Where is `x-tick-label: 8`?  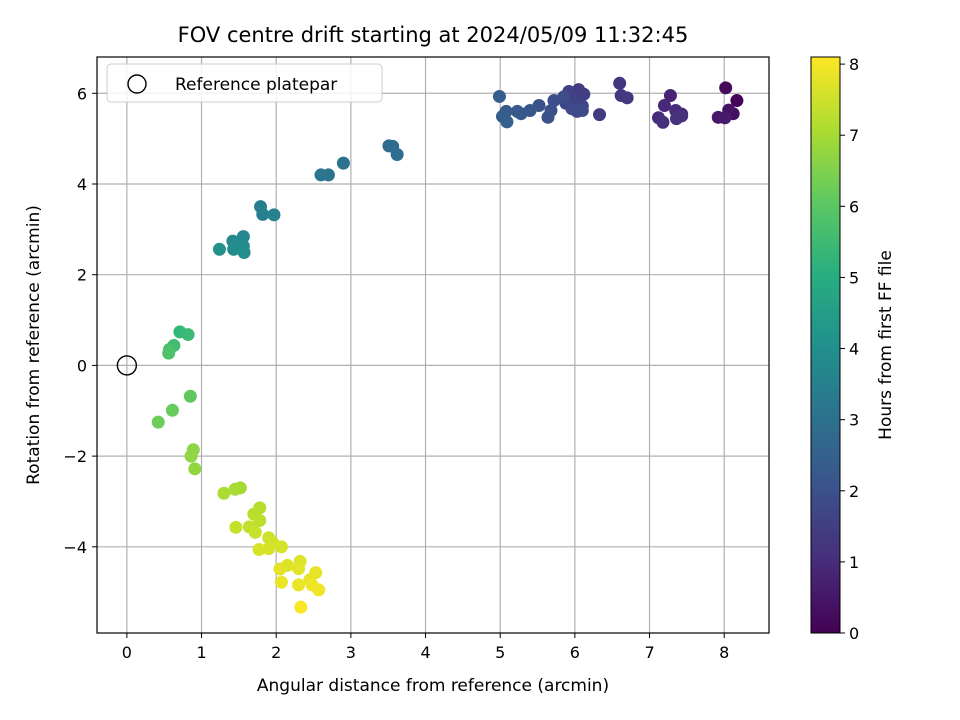
x-tick-label: 8 is located at coordinates (724, 652).